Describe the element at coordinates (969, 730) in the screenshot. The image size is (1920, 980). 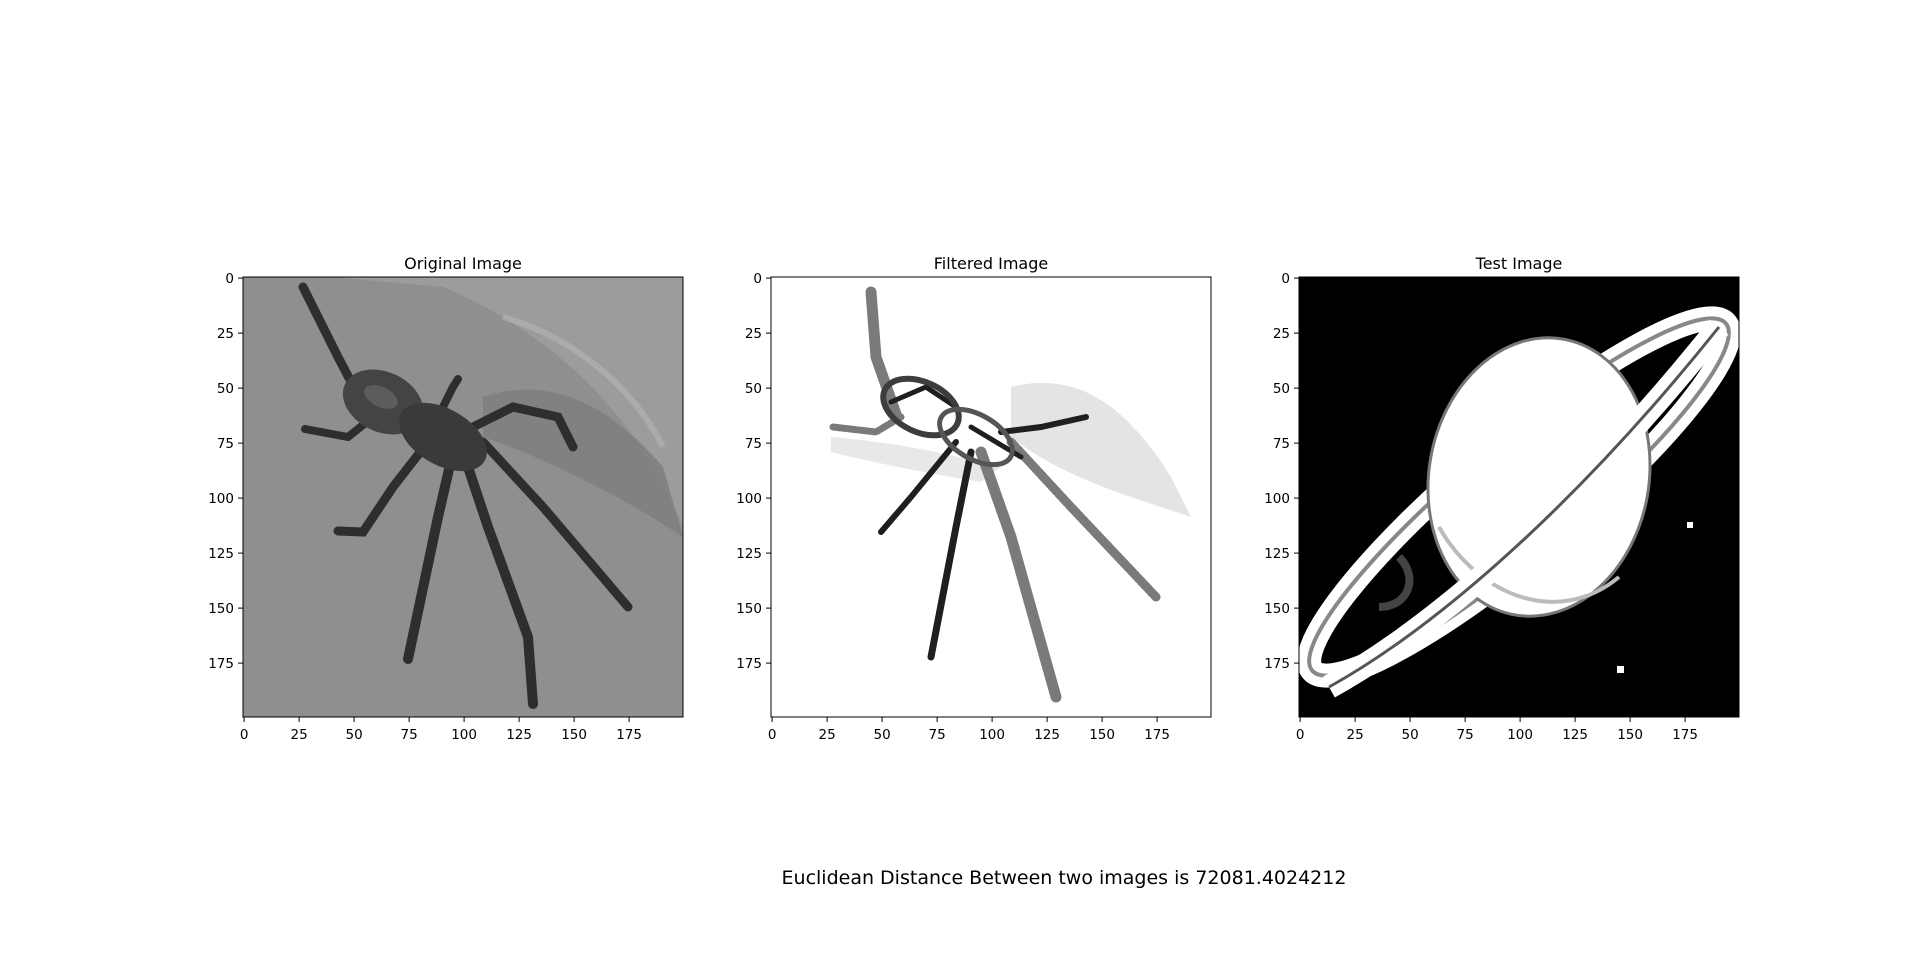
I see `x-axis-filtered: 0 25 50 75 100 125 150 175` at that location.